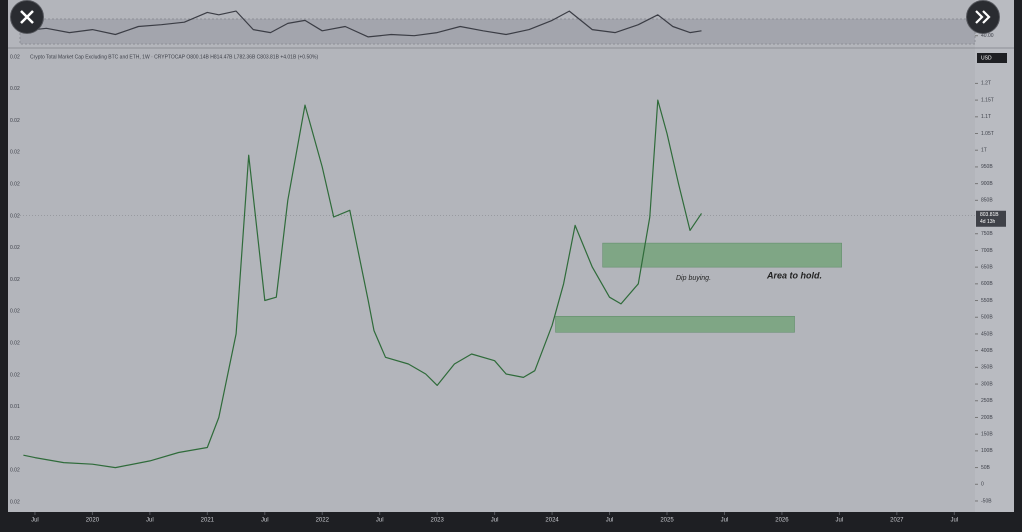 This screenshot has height=532, width=1022. Describe the element at coordinates (989, 215) in the screenshot. I see `price-tag-label: 803.81B` at that location.